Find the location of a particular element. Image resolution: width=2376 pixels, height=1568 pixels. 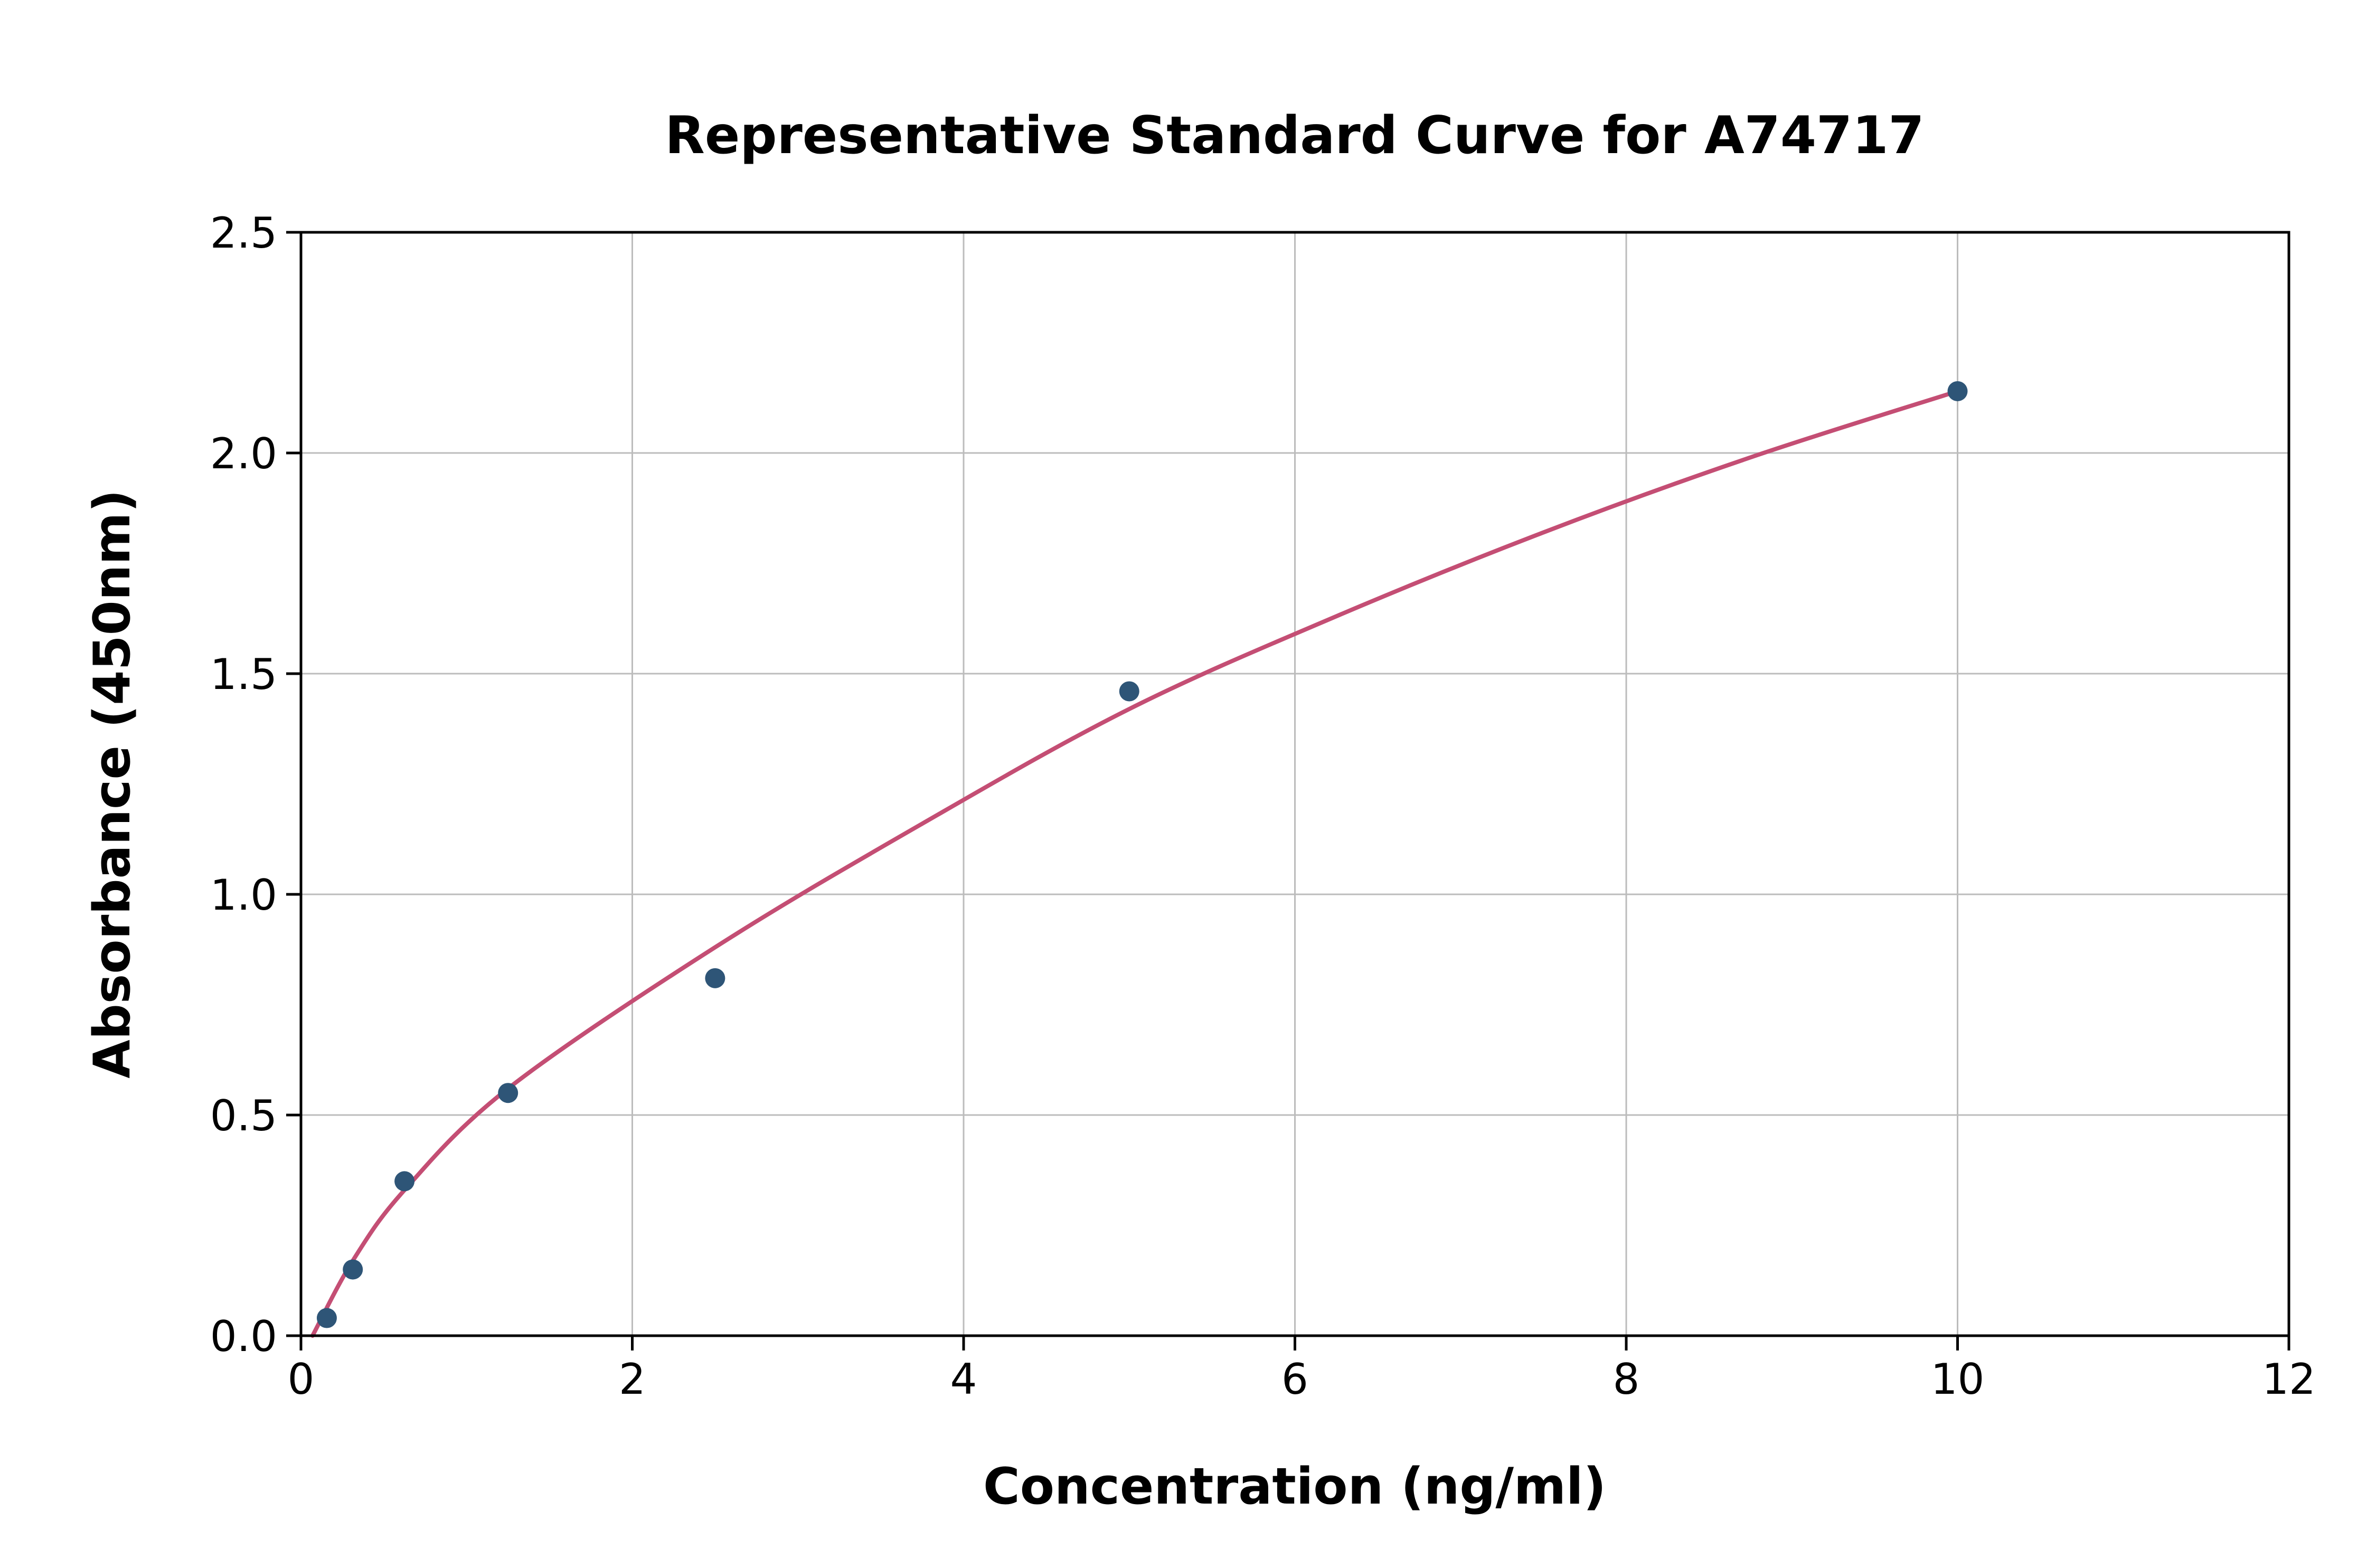

y-tick-label: 0.5 is located at coordinates (244, 1115).